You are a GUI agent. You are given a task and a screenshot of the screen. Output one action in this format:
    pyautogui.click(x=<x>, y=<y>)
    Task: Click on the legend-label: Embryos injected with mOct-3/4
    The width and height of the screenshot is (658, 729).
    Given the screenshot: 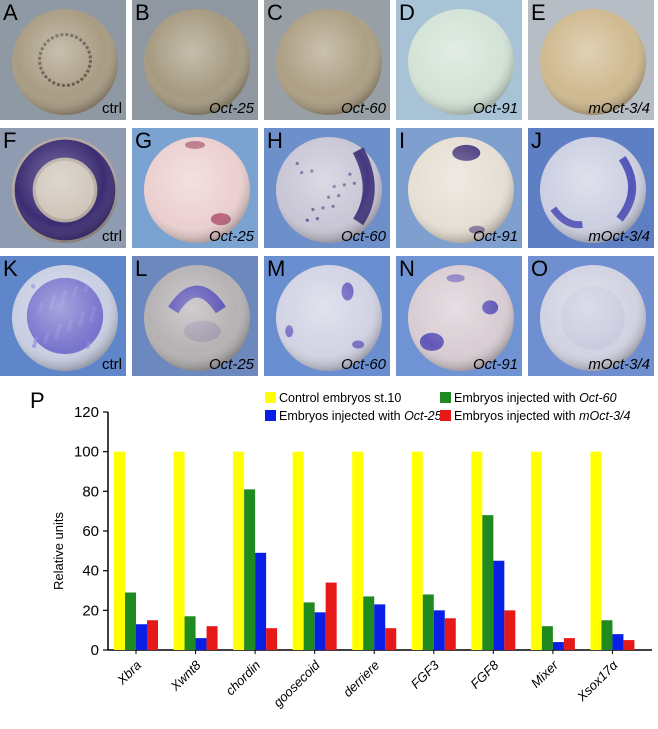 What is the action you would take?
    pyautogui.click(x=542, y=416)
    